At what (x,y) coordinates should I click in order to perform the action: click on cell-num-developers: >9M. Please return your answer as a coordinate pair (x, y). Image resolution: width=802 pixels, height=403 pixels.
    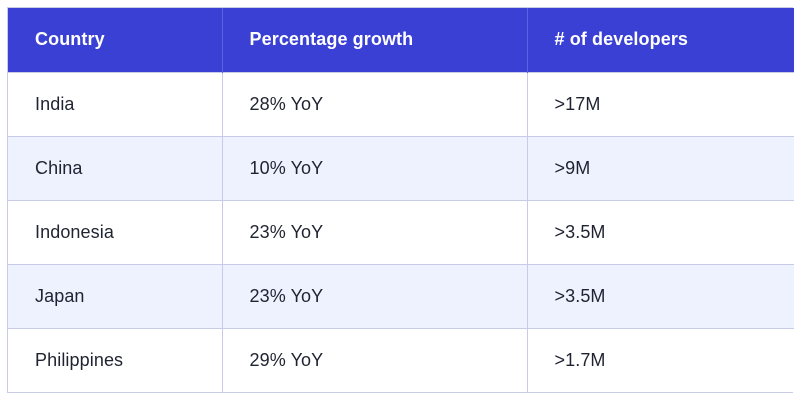
    Looking at the image, I should click on (660, 167).